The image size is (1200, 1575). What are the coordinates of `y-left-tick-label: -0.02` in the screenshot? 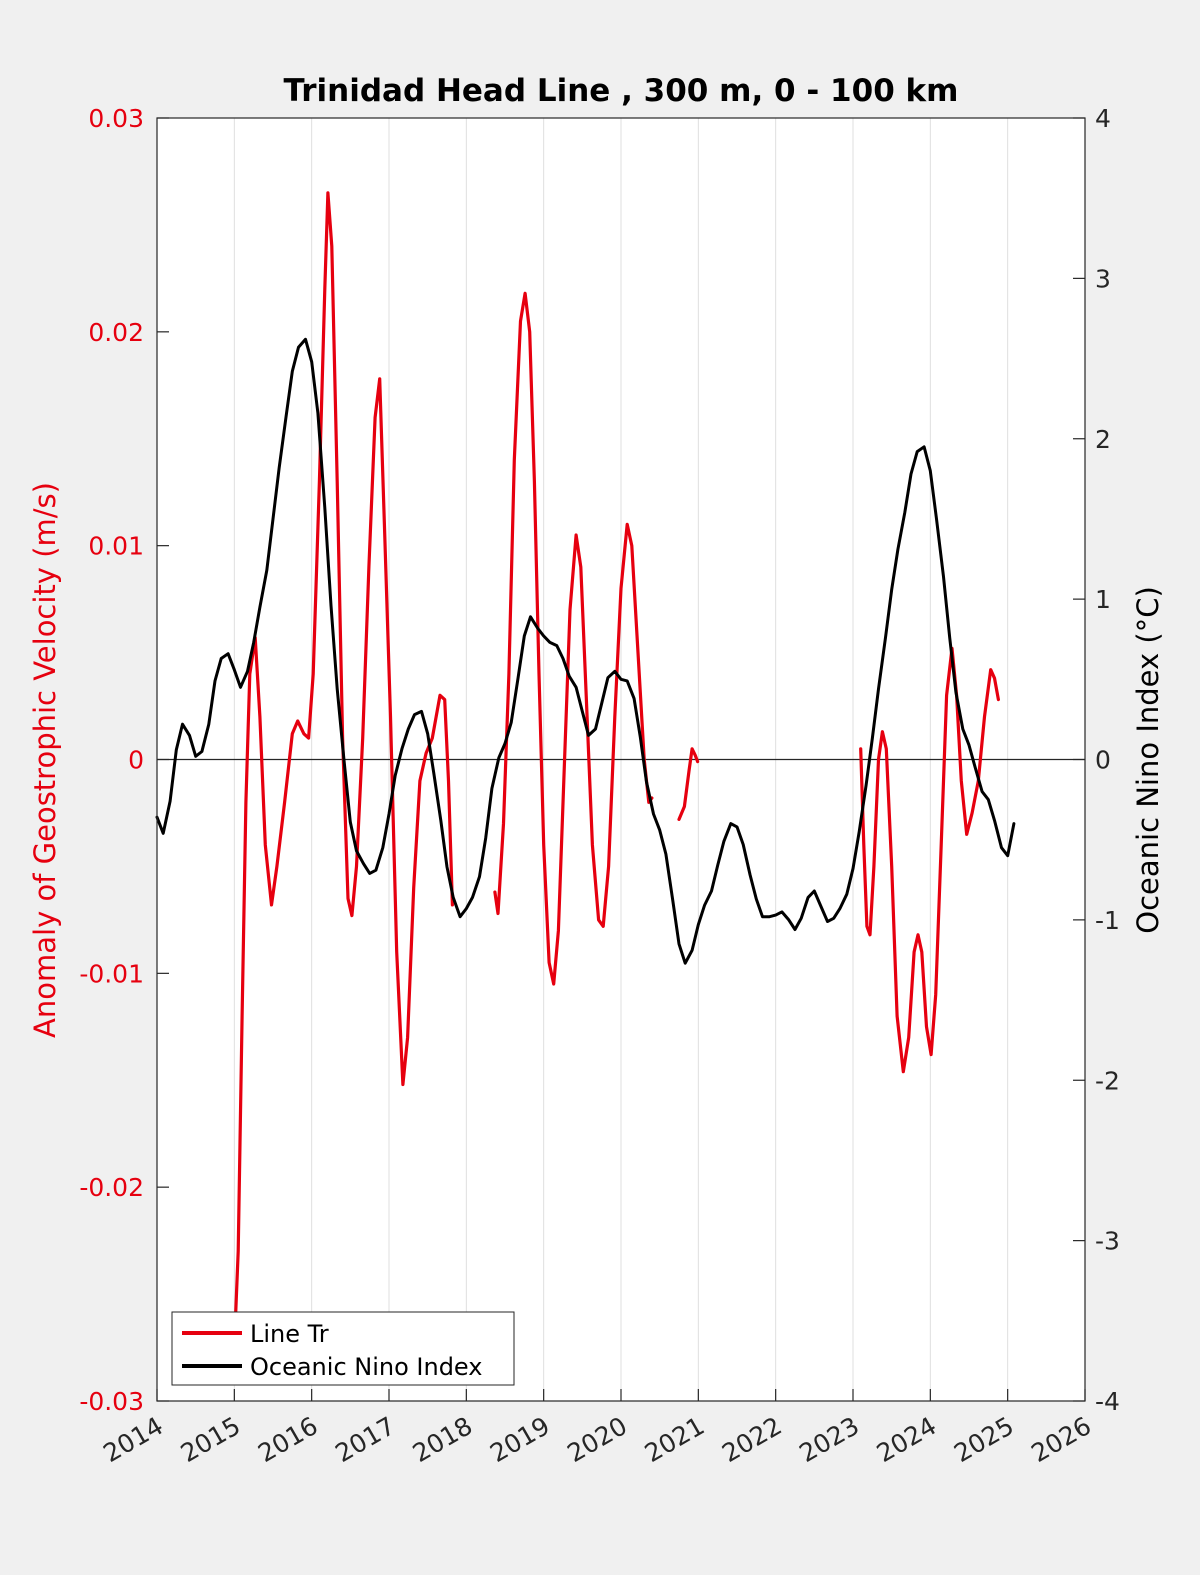 It's located at (111, 1187).